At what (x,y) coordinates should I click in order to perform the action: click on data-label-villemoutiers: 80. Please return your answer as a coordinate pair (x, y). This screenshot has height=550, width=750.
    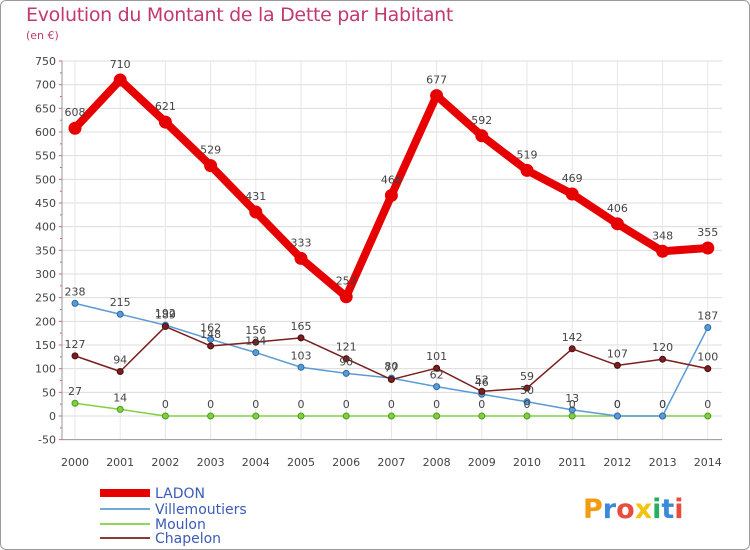
    Looking at the image, I should click on (391, 366).